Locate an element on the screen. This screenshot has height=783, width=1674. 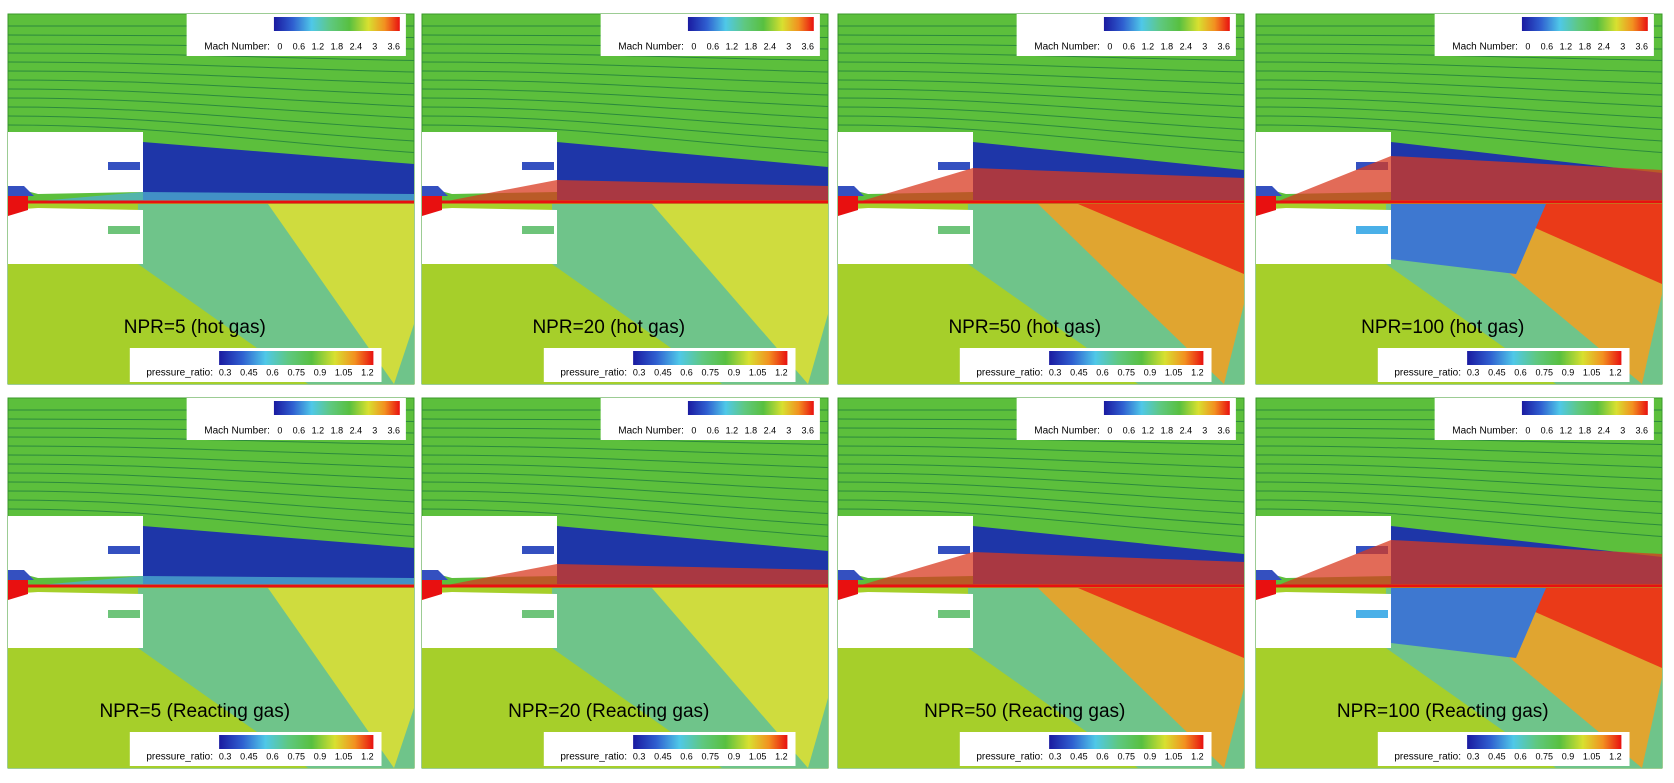
legend-tick-label: 0.45 is located at coordinates (663, 756).